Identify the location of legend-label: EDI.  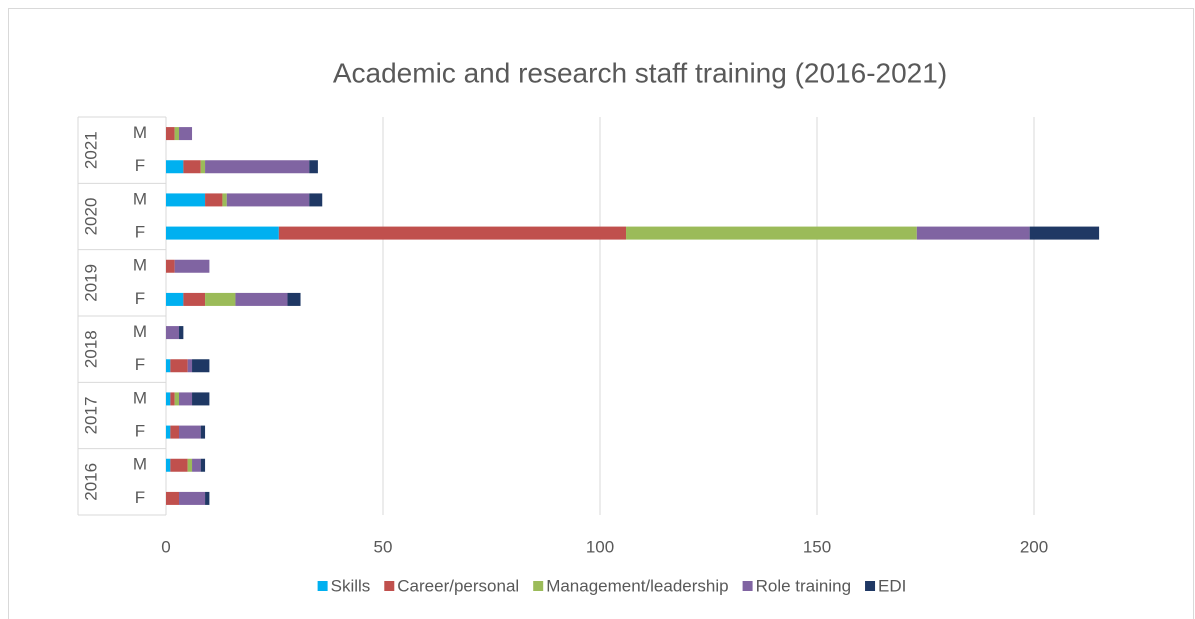
(892, 585).